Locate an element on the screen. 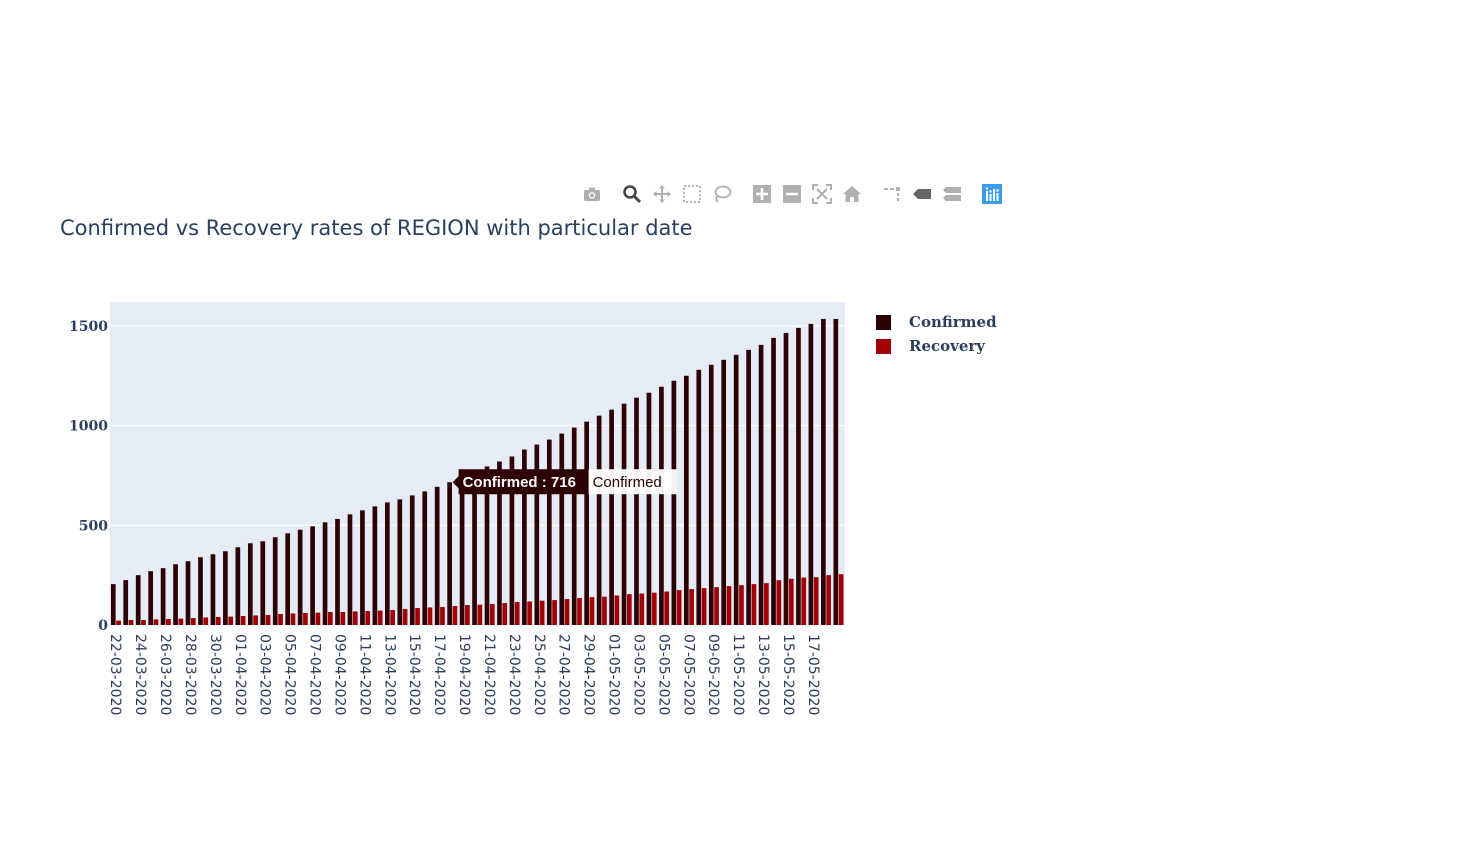 The image size is (1475, 851). autoscale-icon is located at coordinates (822, 194).